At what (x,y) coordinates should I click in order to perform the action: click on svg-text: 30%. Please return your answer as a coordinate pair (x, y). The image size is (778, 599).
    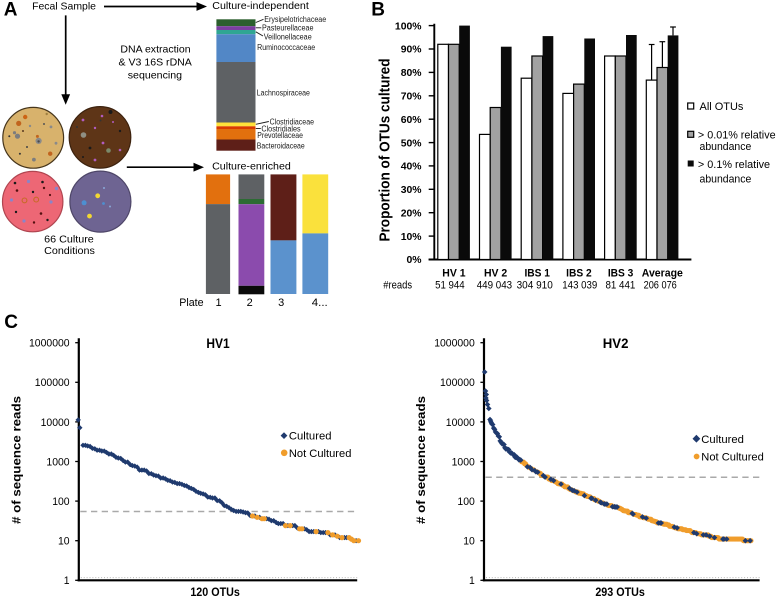
    Looking at the image, I should click on (411, 190).